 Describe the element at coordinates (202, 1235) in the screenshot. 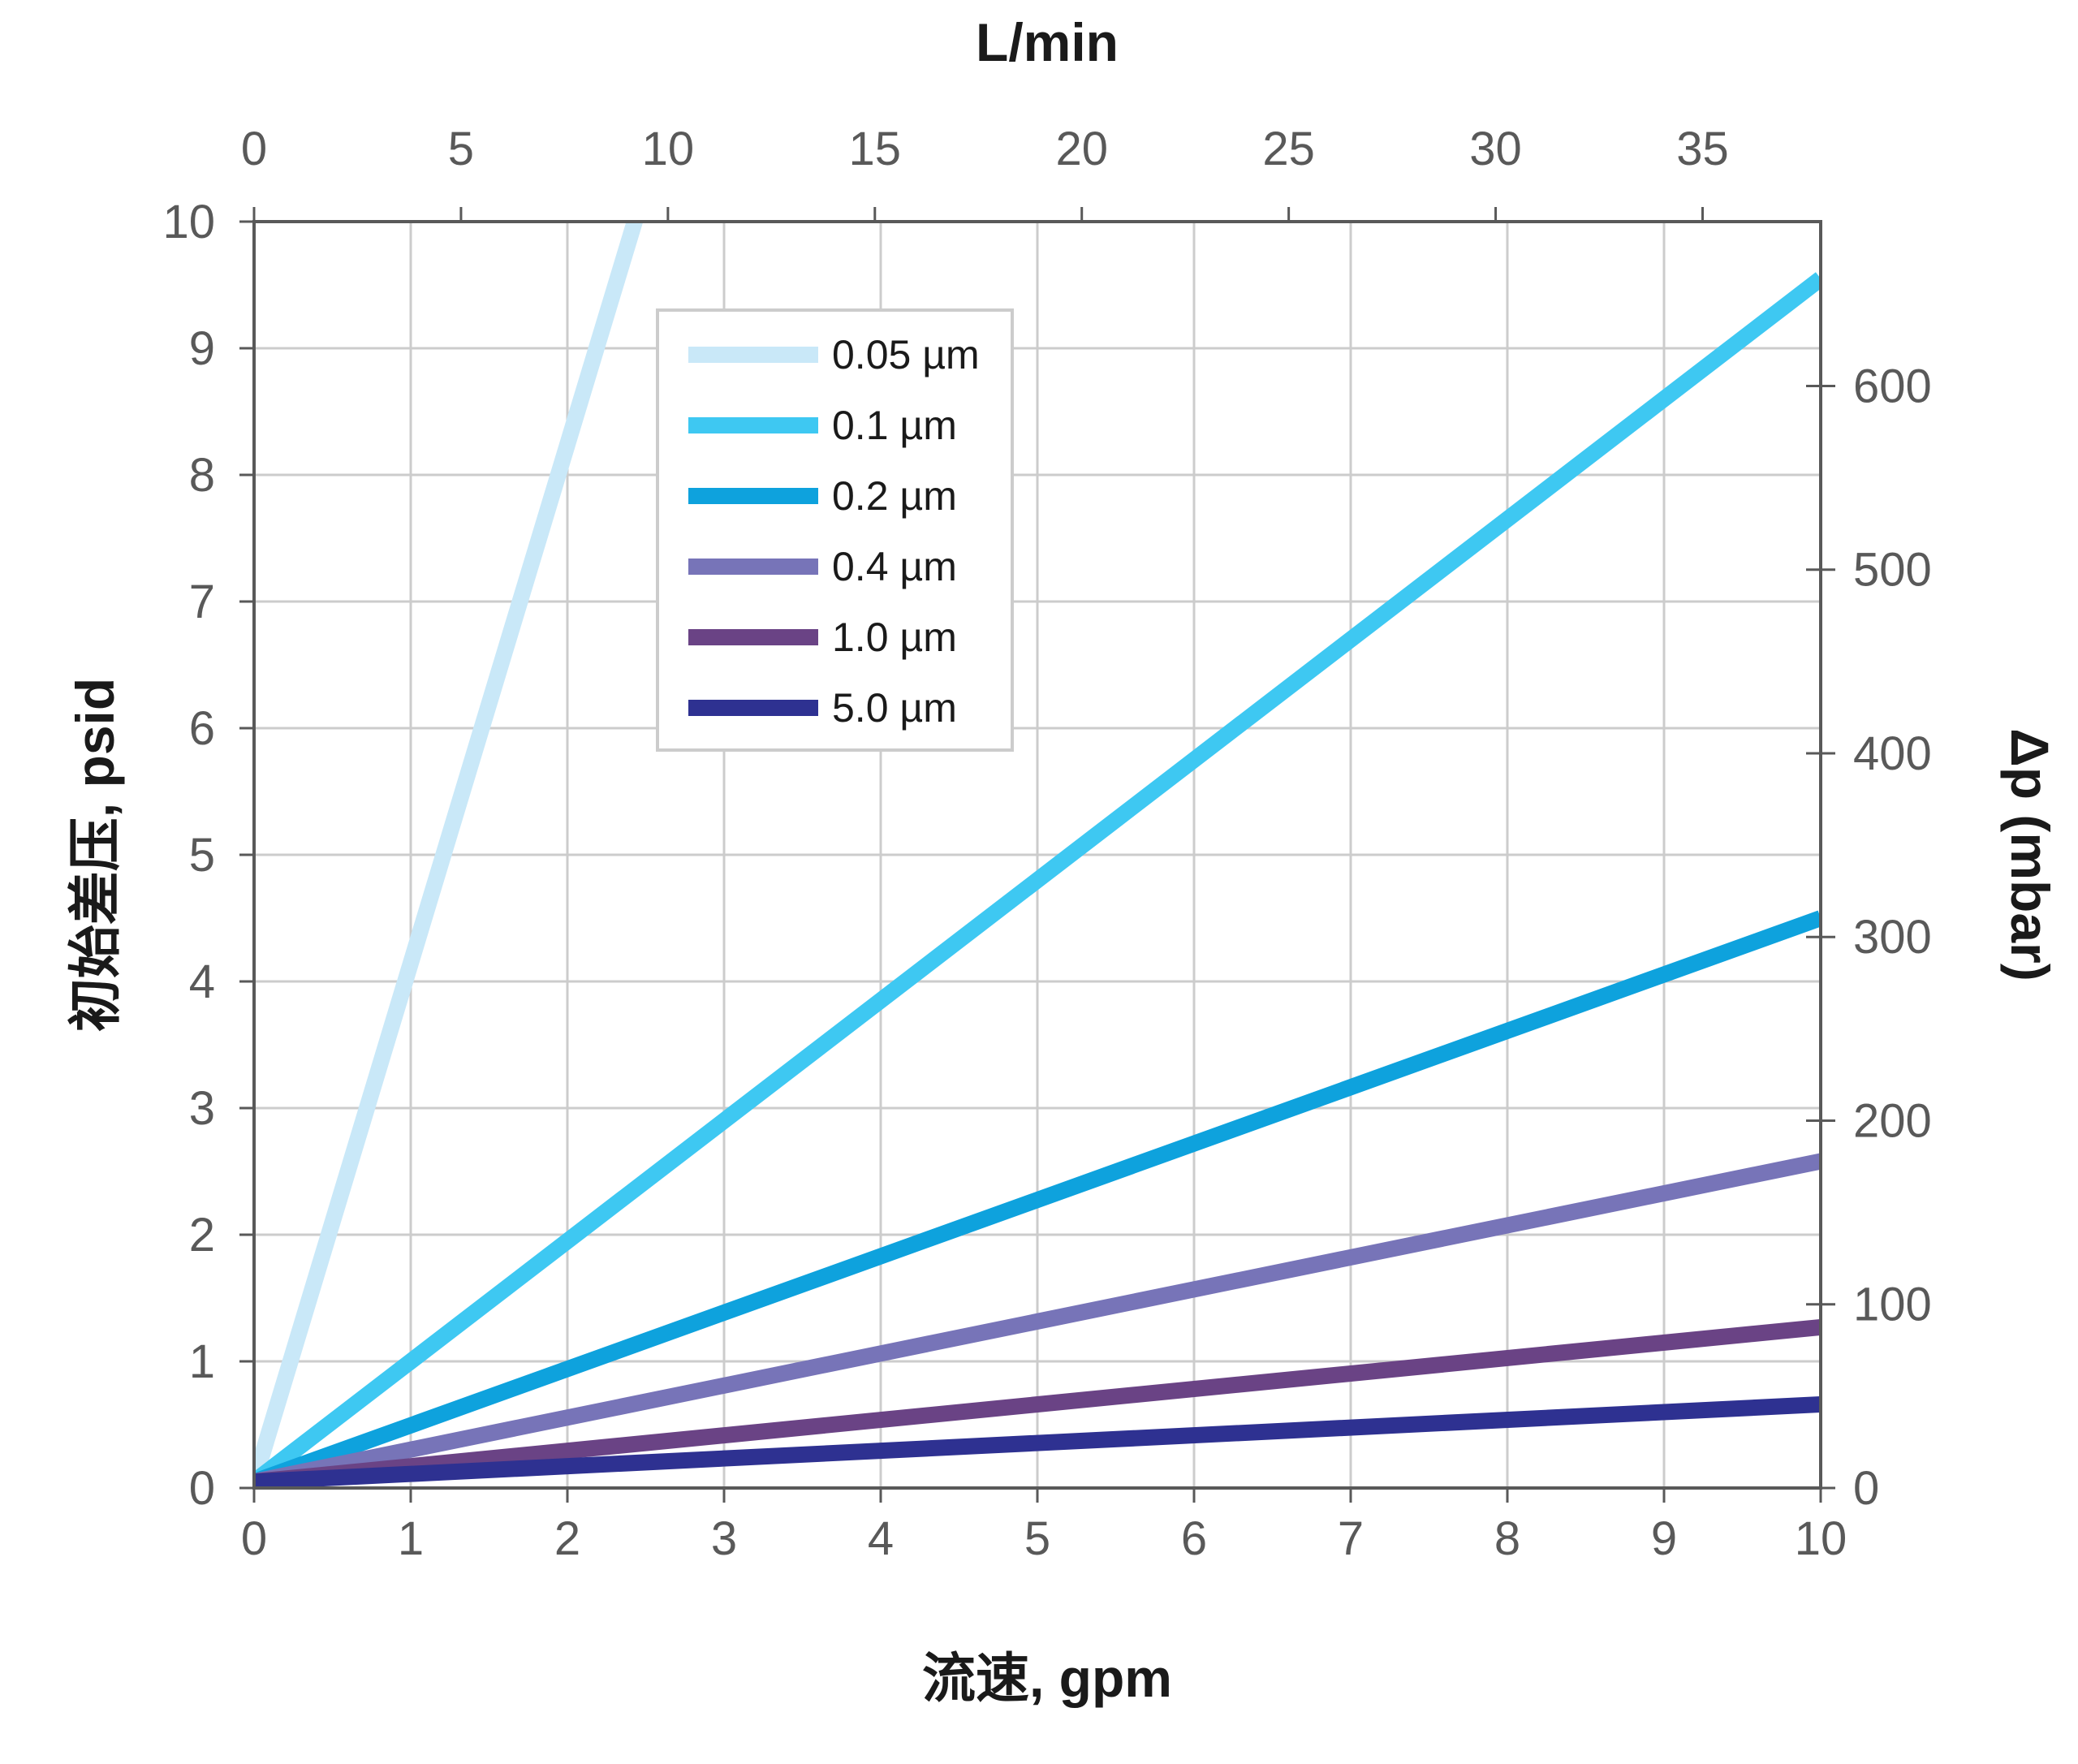

I see `y-tick-label: 2` at that location.